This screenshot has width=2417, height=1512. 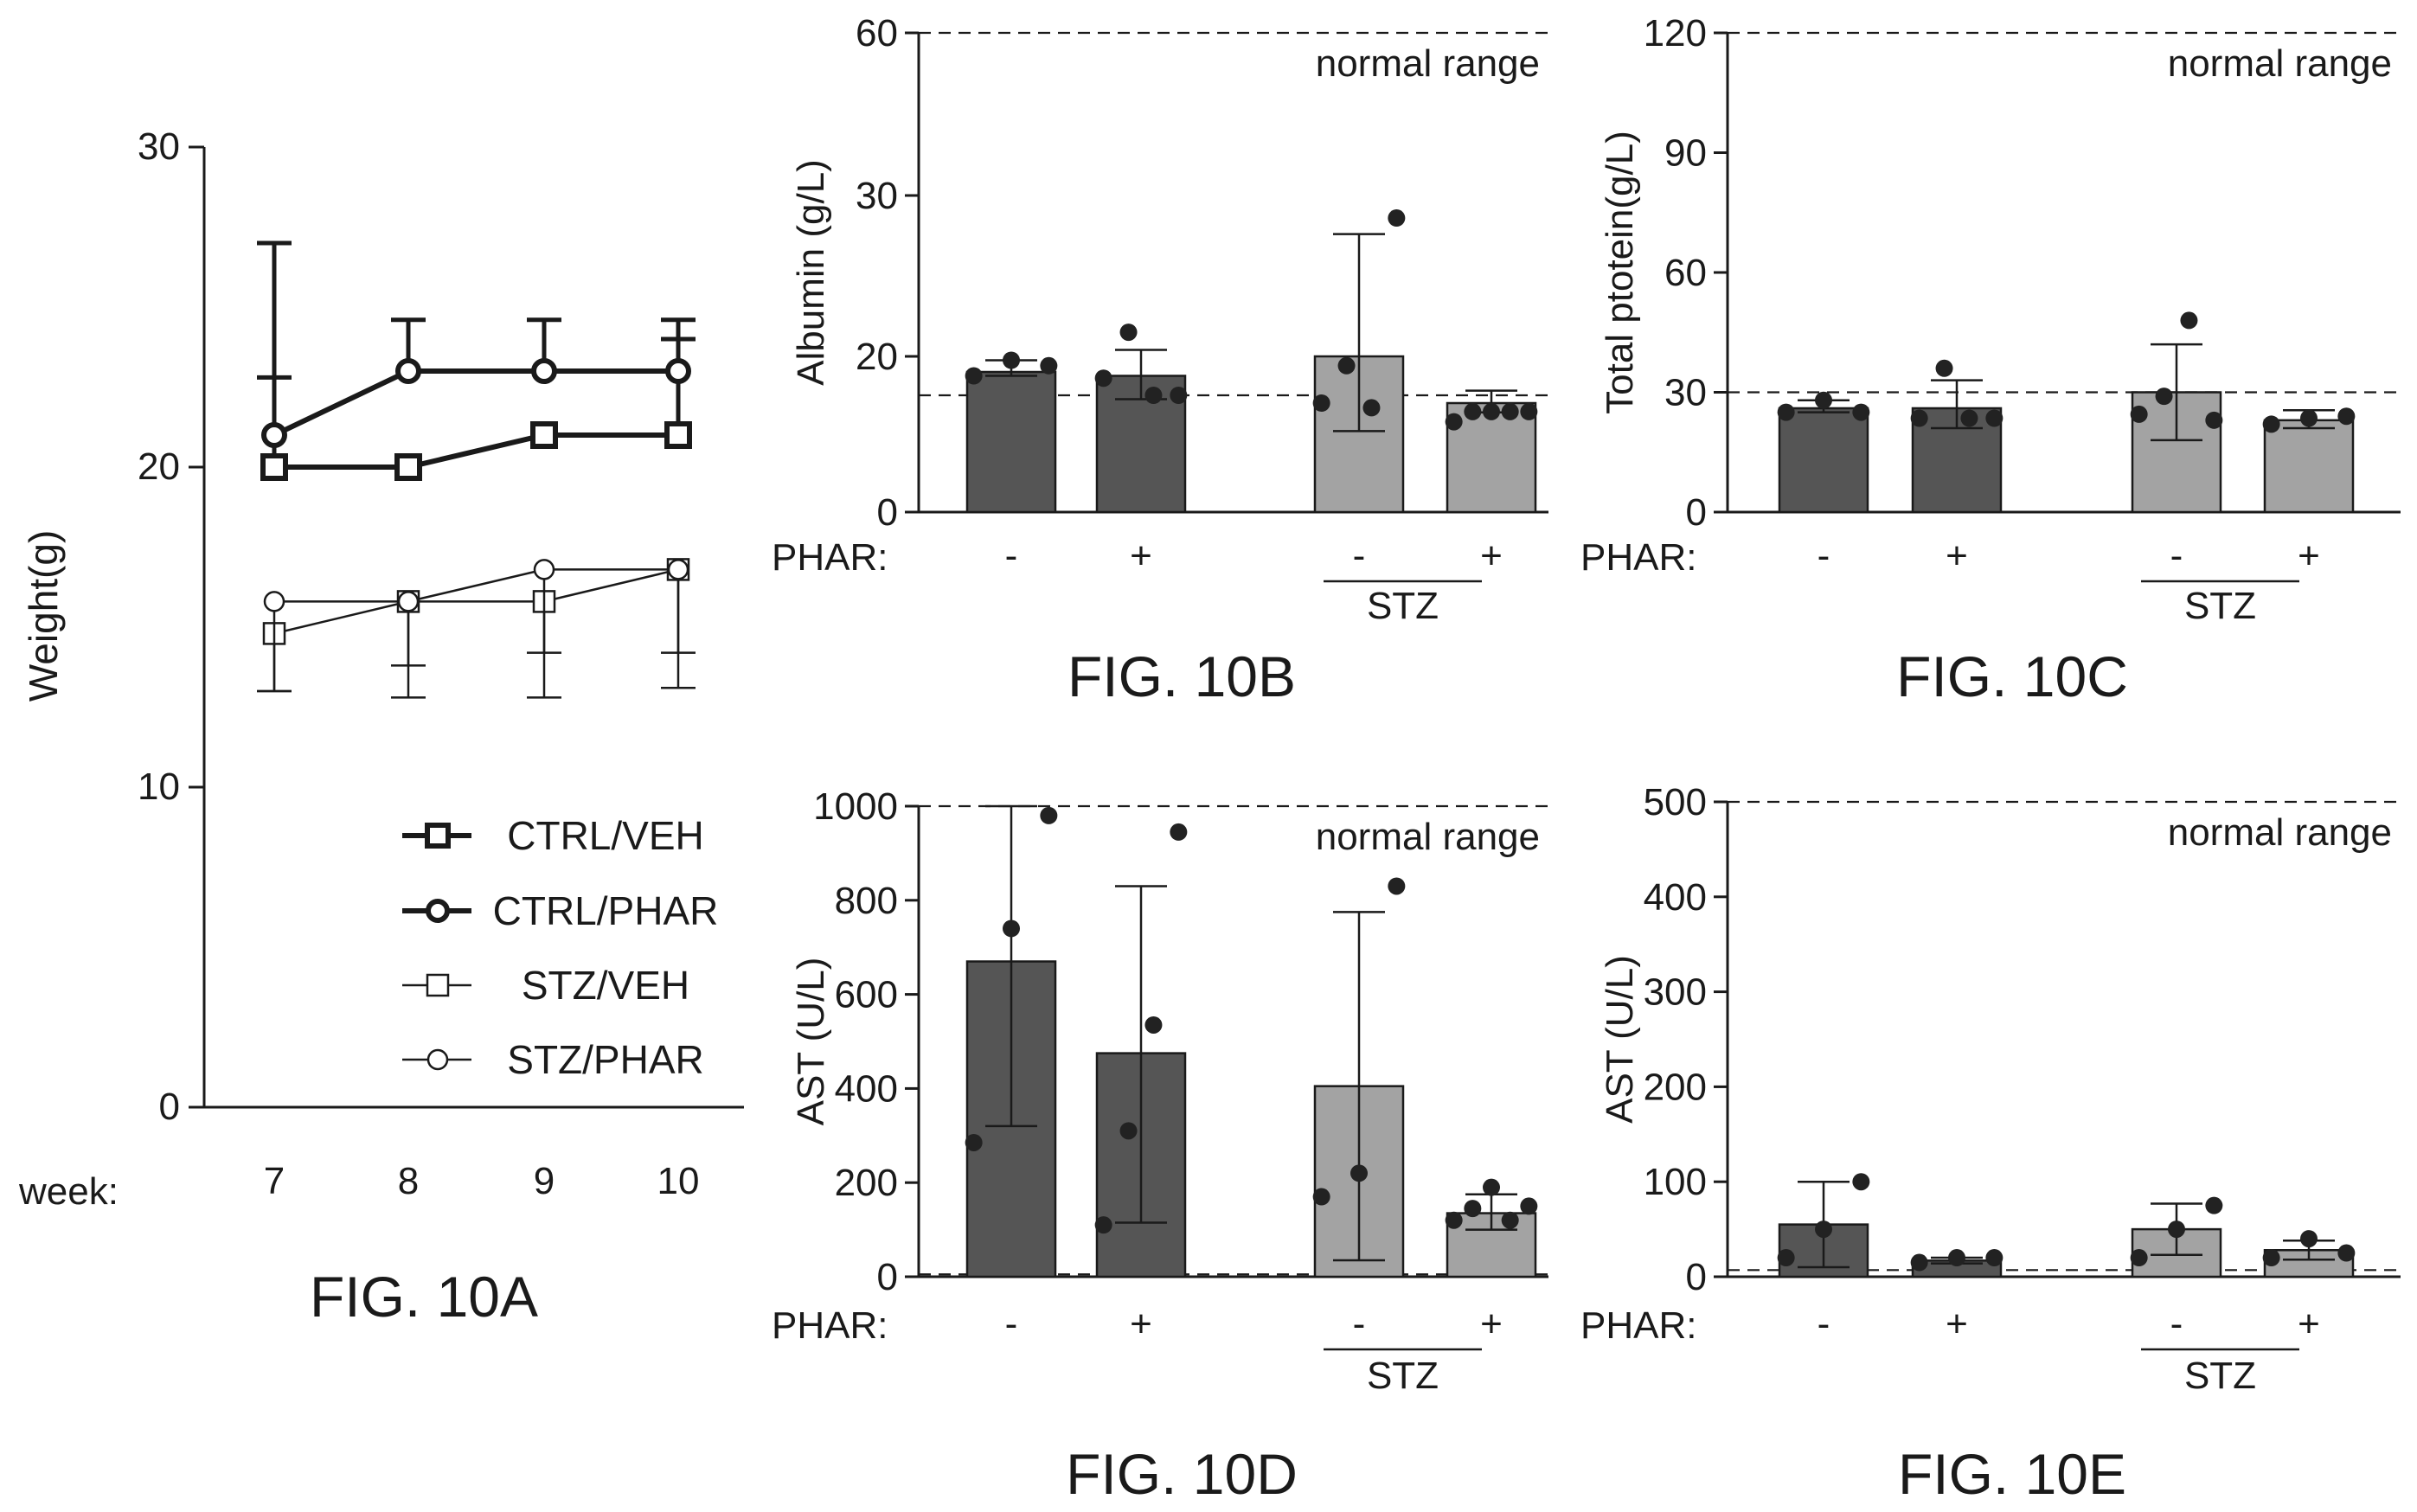 What do you see at coordinates (1685, 273) in the screenshot?
I see `y-tick-label: 60` at bounding box center [1685, 273].